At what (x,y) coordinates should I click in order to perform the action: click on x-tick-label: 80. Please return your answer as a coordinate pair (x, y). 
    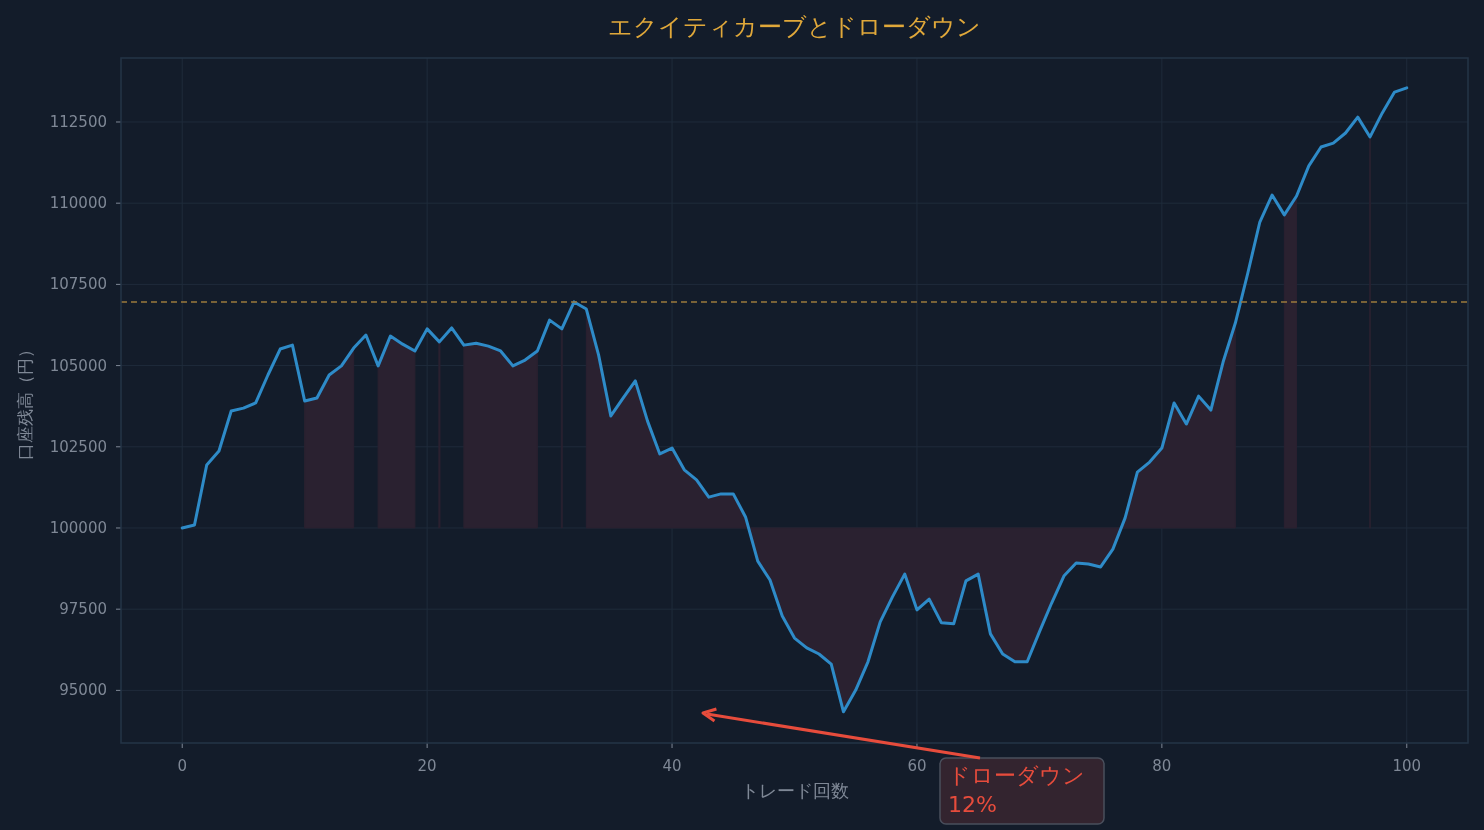
    Looking at the image, I should click on (1162, 766).